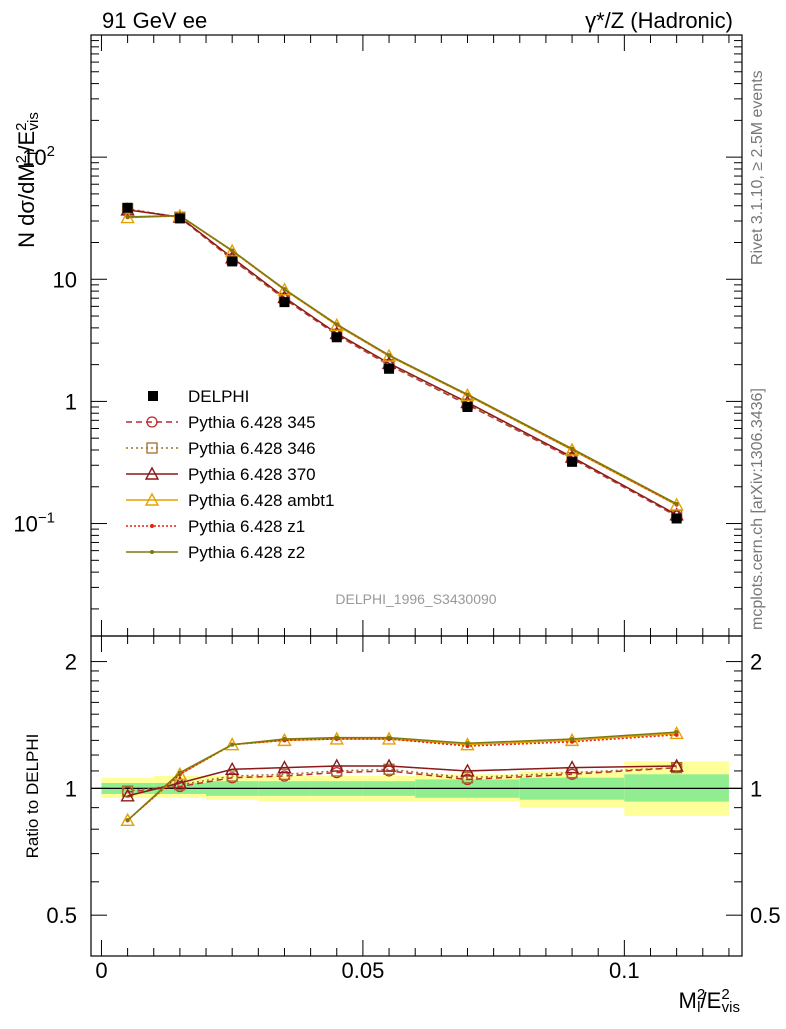  I want to click on y-tick-label: 102, so click(38, 156).